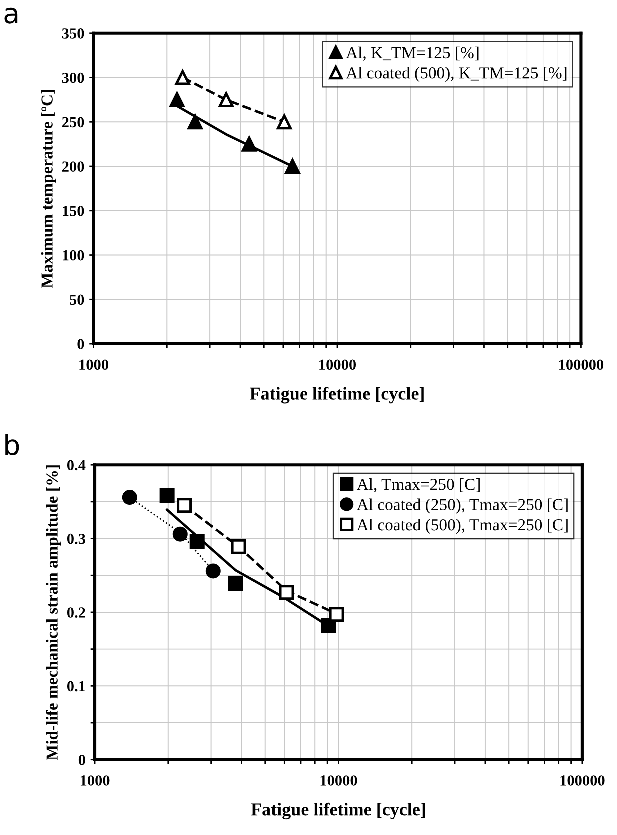  Describe the element at coordinates (76, 465) in the screenshot. I see `y-tick-label: 0.4` at that location.